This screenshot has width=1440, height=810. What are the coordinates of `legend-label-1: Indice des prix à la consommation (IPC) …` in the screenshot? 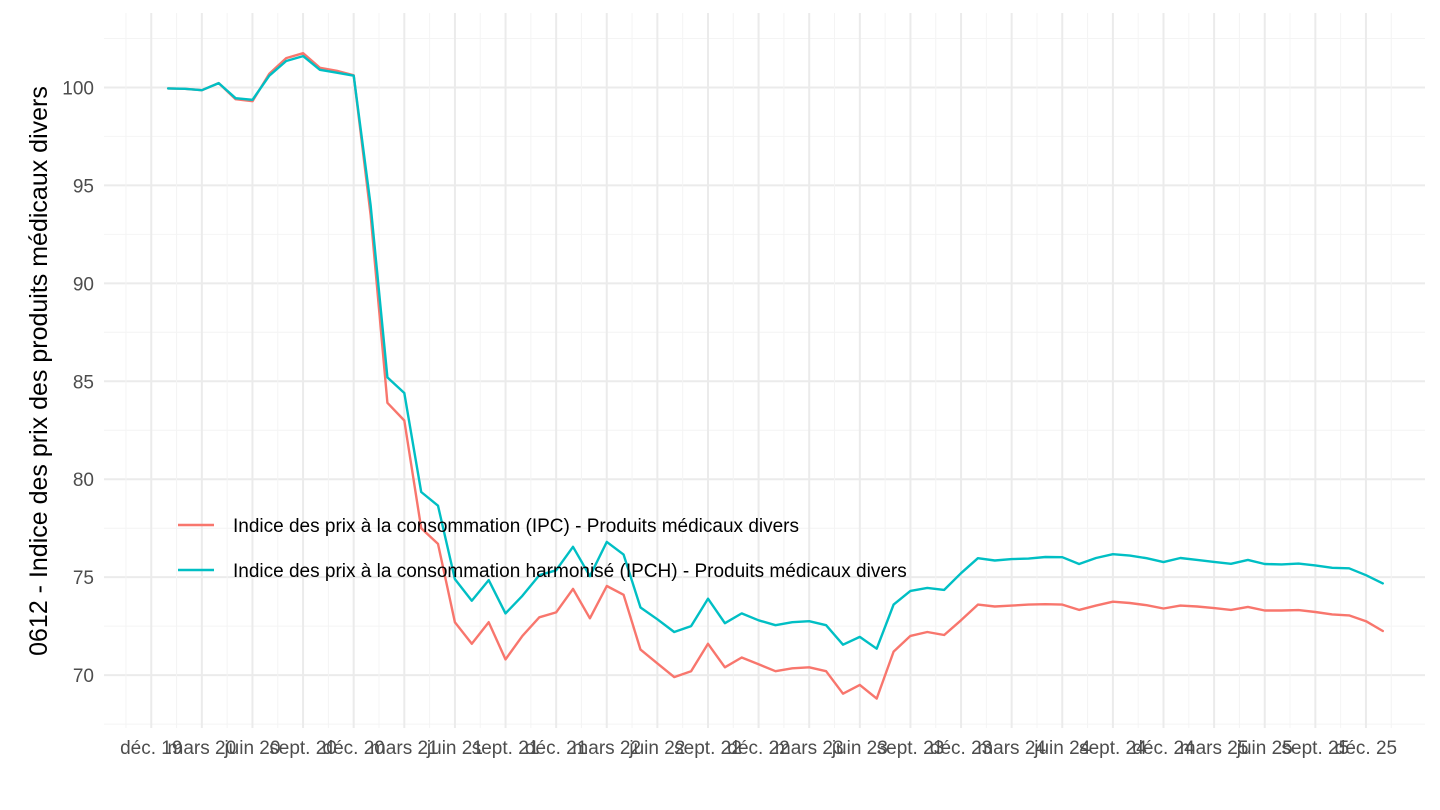 It's located at (516, 526).